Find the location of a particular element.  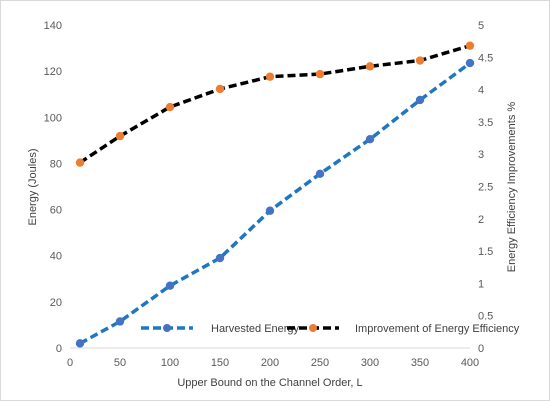

legend-item-improvement-of-energy-efficiency: Improvement of Energy Efficiency is located at coordinates (403, 329).